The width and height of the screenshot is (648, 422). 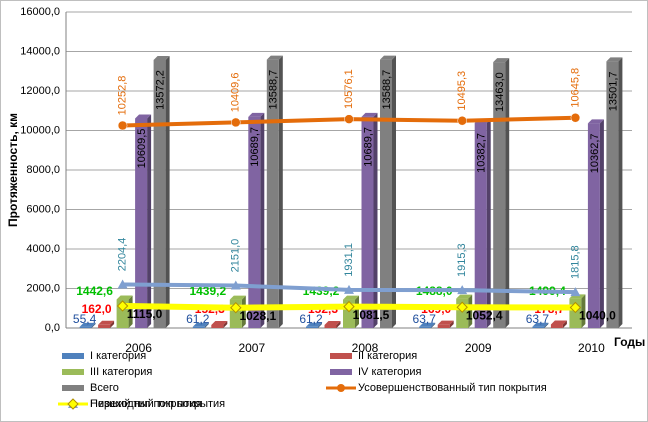 I want to click on data-label: 13588,7, so click(x=274, y=90).